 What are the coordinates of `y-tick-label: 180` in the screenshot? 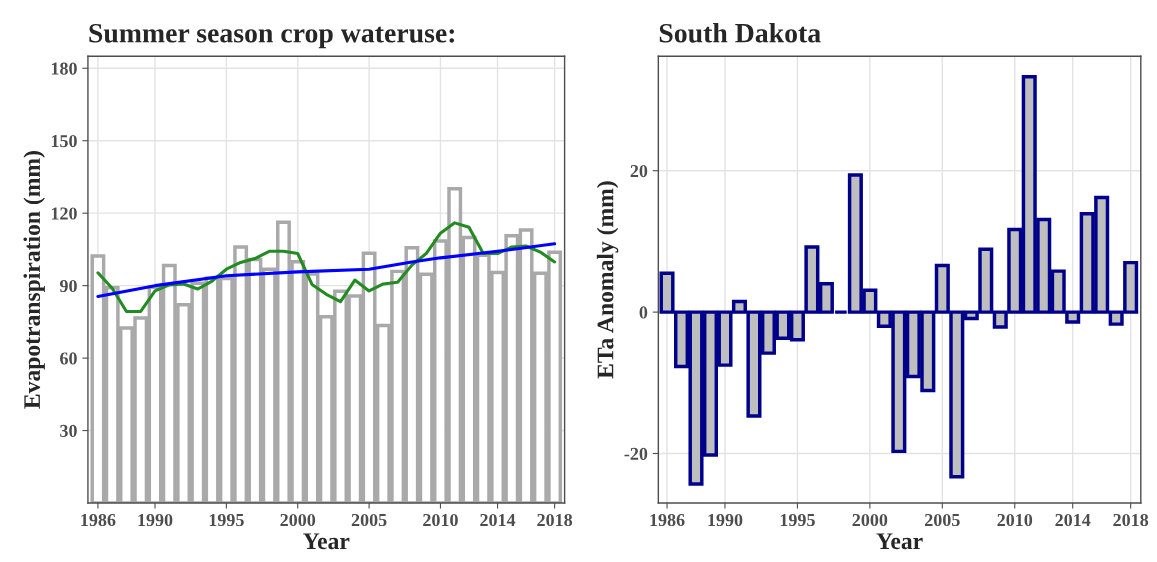 It's located at (64, 68).